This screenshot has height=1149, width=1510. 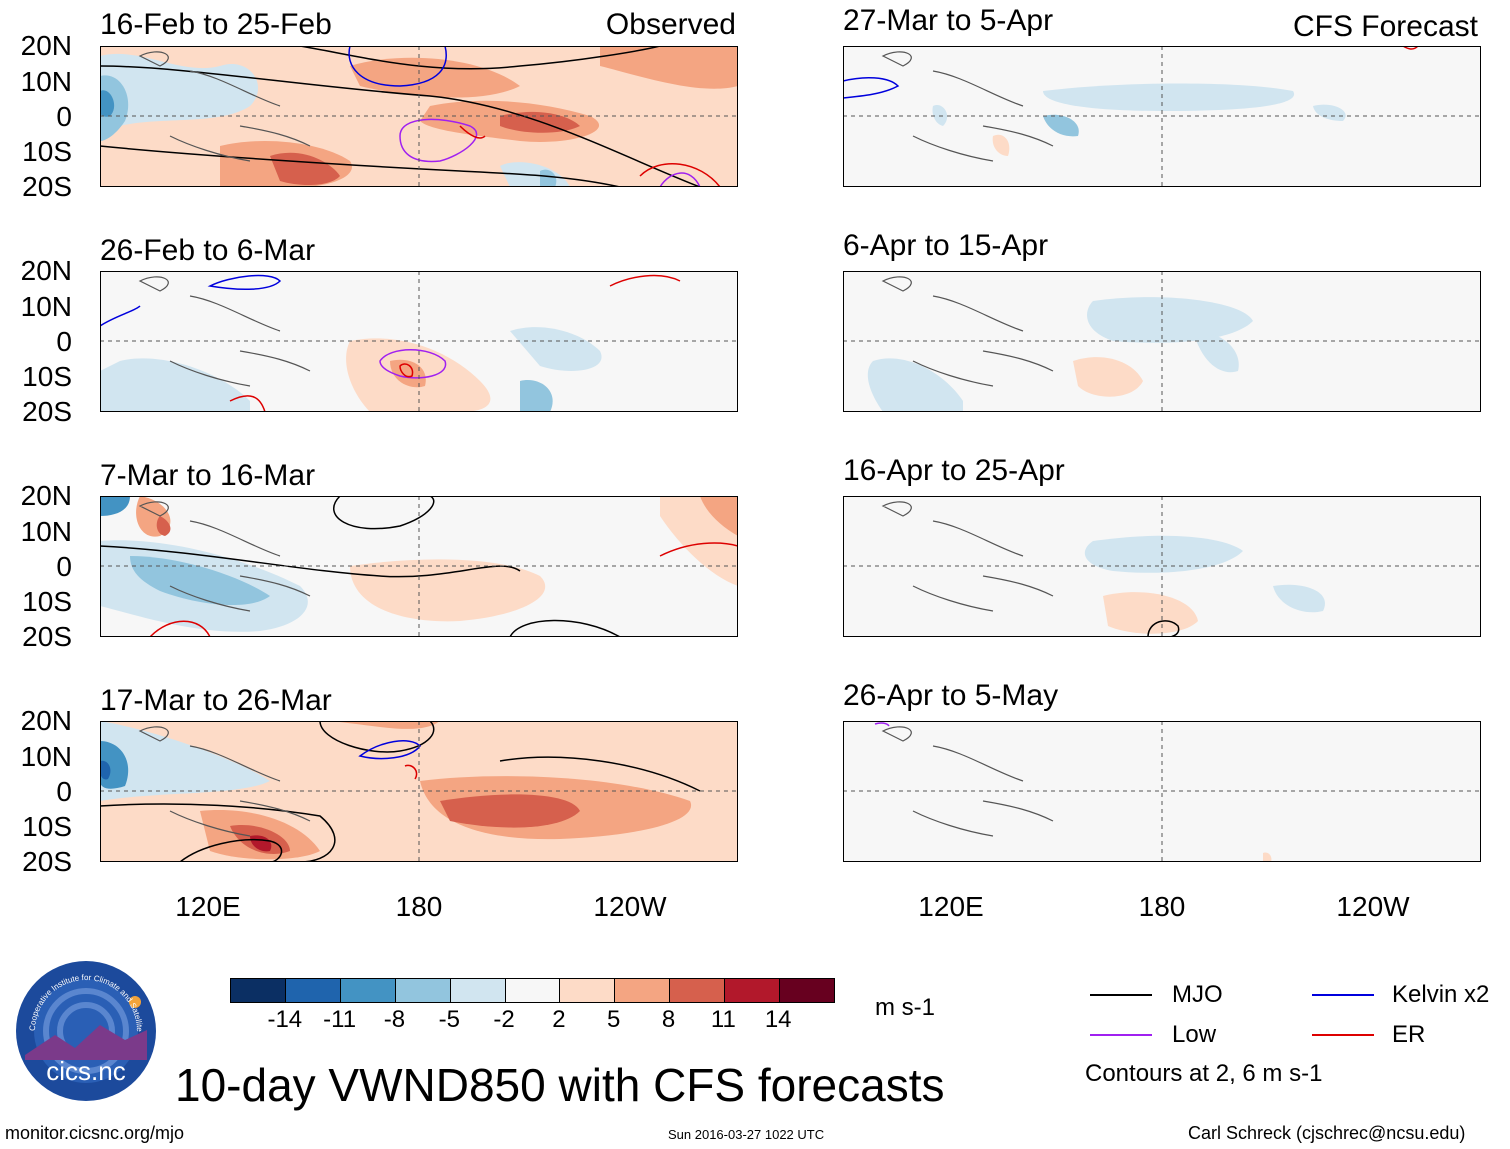 What do you see at coordinates (95, 1133) in the screenshot?
I see `footer-url: monitor.cicsnc.org/mjo` at bounding box center [95, 1133].